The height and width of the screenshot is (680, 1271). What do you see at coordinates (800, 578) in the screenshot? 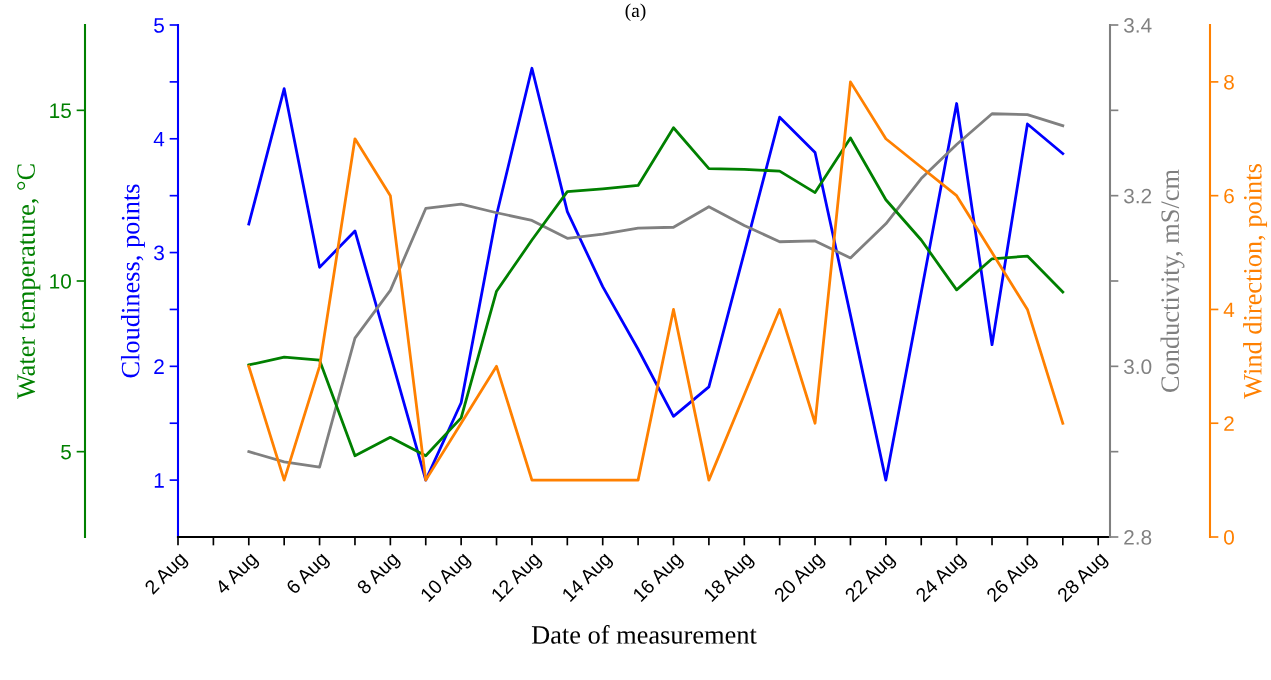
I see `x-tick-label: 20 Aug` at bounding box center [800, 578].